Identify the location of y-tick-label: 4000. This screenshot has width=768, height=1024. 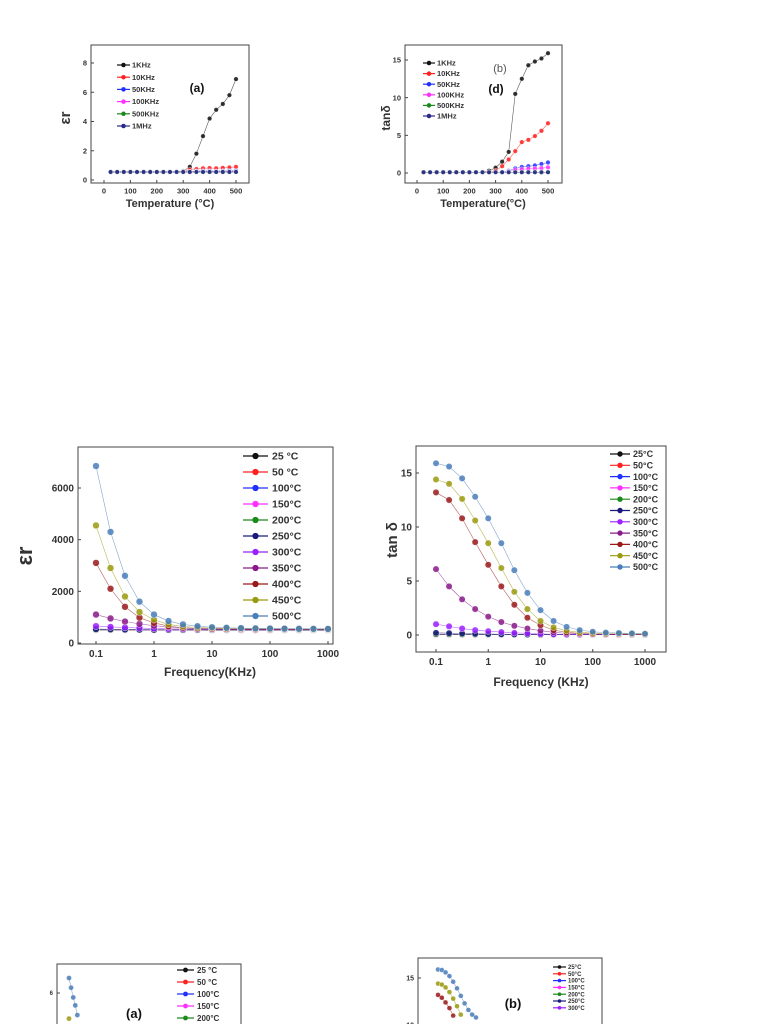
(63, 540).